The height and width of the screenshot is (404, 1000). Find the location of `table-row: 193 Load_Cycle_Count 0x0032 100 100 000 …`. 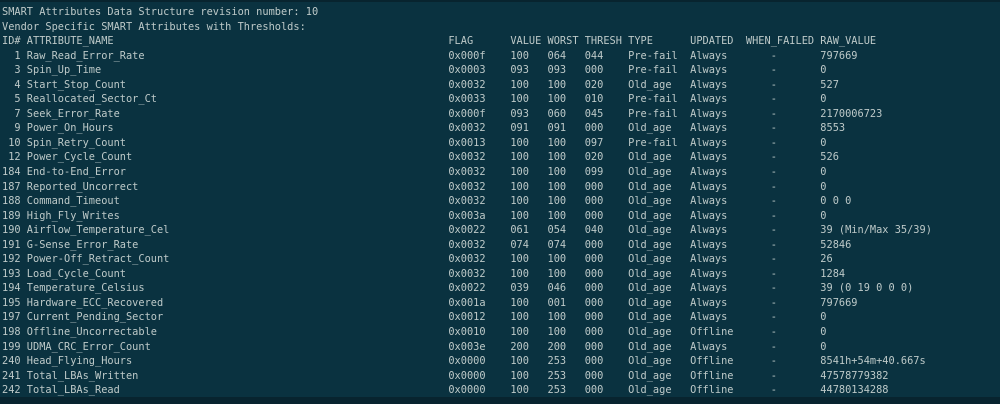

table-row: 193 Load_Cycle_Count 0x0032 100 100 000 … is located at coordinates (424, 273).